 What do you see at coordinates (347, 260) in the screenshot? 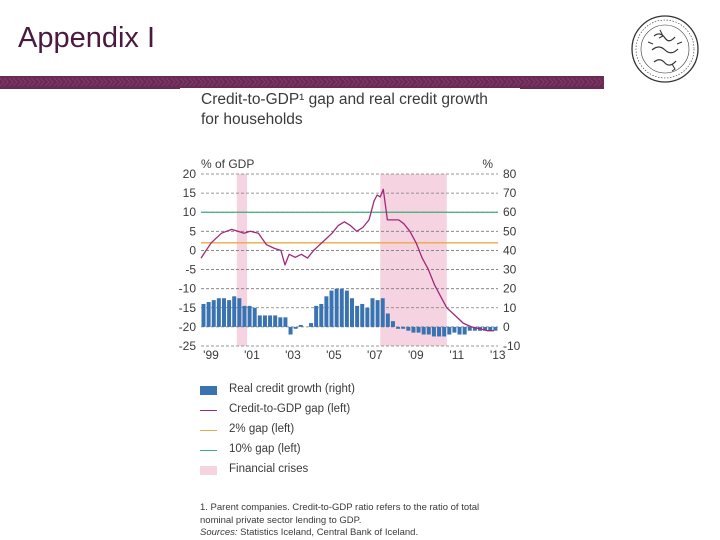
I see `credit-to-gdp-gap-line` at bounding box center [347, 260].